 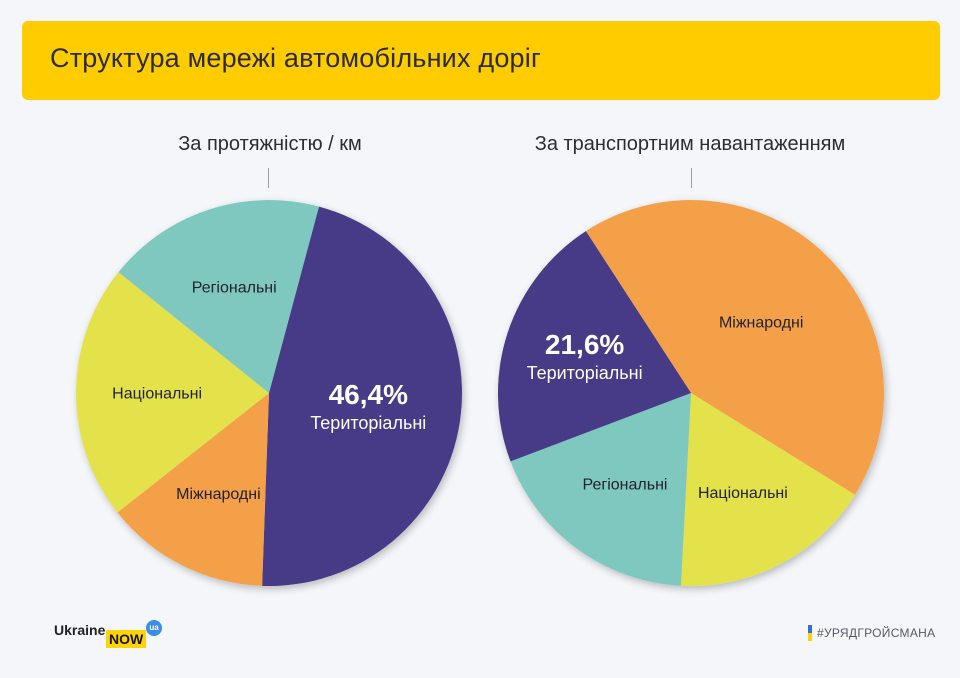 I want to click on logo-now-text: NOW, so click(x=126, y=639).